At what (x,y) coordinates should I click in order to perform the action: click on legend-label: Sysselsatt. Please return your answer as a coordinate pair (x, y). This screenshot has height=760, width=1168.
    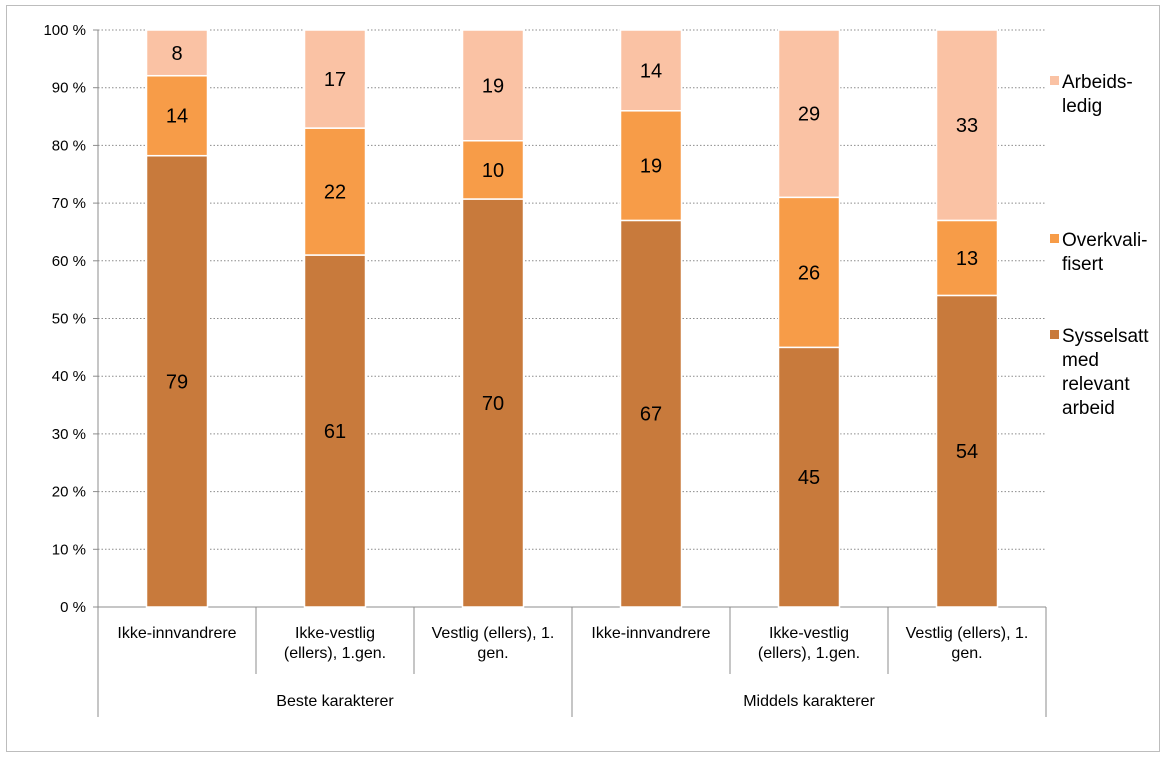
    Looking at the image, I should click on (1105, 336).